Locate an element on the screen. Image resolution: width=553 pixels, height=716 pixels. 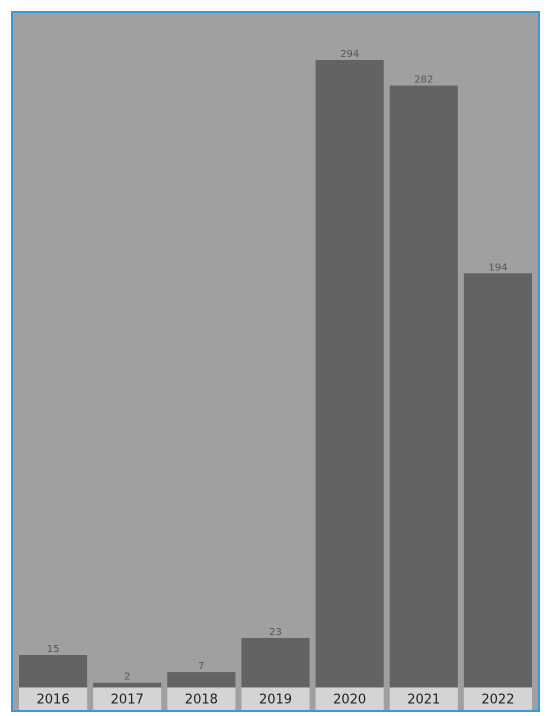
x-tick-label-2022: 2022 is located at coordinates (497, 700).